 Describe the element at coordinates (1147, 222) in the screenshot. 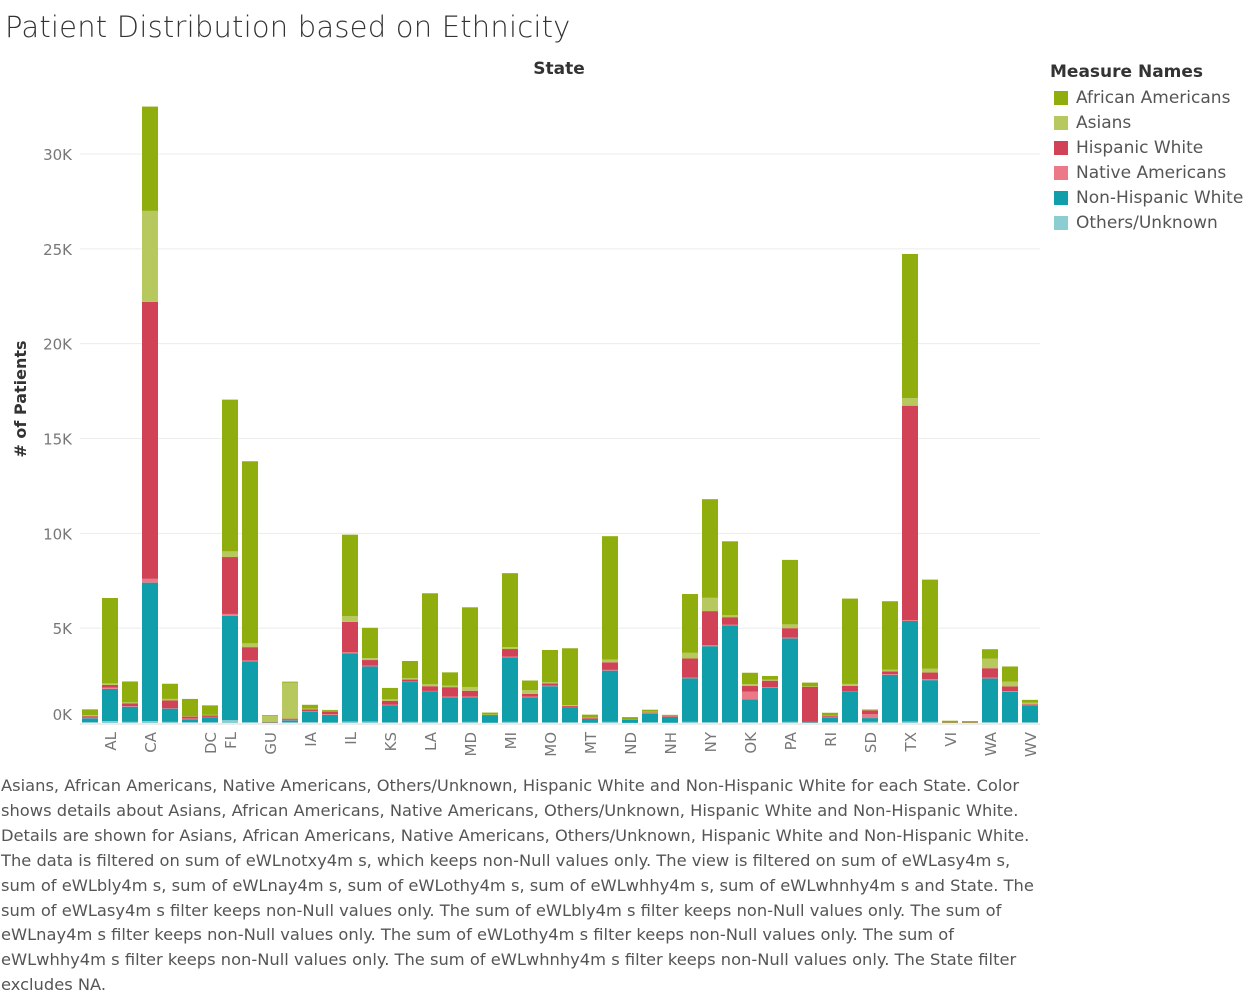

I see `legend-item-others-unknown: Others/Unknown` at that location.